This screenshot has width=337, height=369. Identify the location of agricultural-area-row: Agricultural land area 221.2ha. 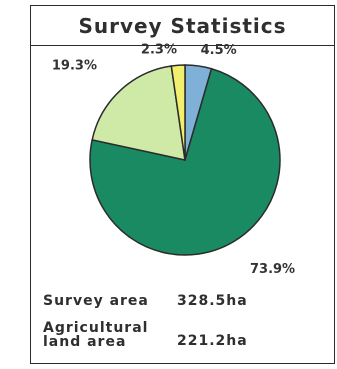
(185, 335).